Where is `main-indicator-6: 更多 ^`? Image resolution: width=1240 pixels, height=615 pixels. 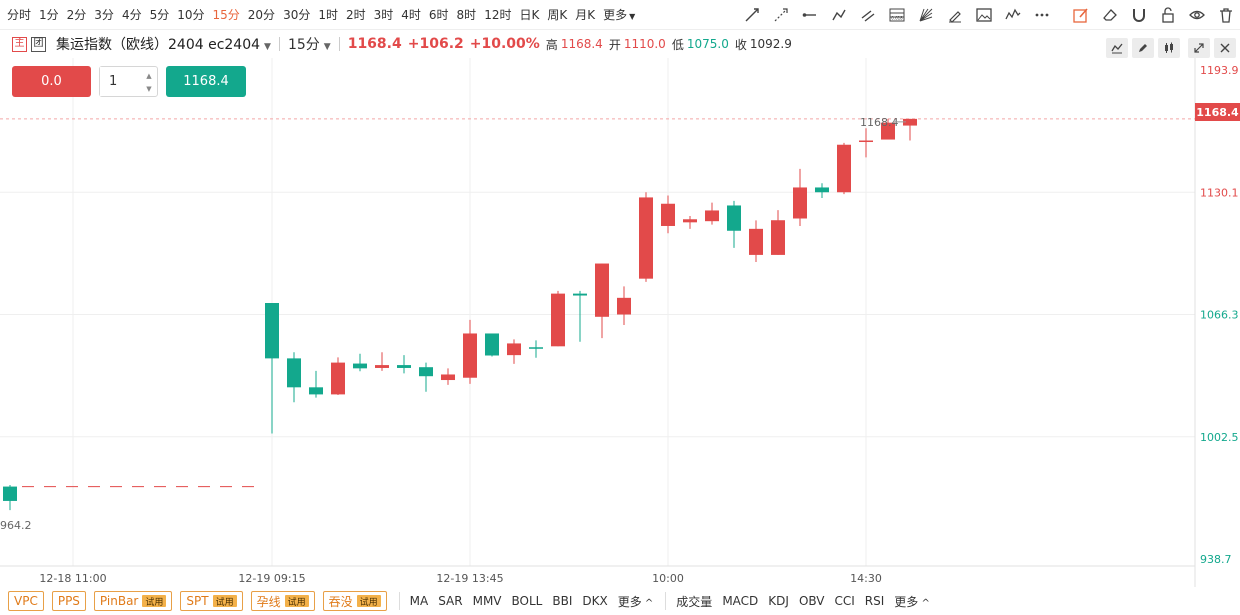 main-indicator-6: 更多 ^ is located at coordinates (635, 601).